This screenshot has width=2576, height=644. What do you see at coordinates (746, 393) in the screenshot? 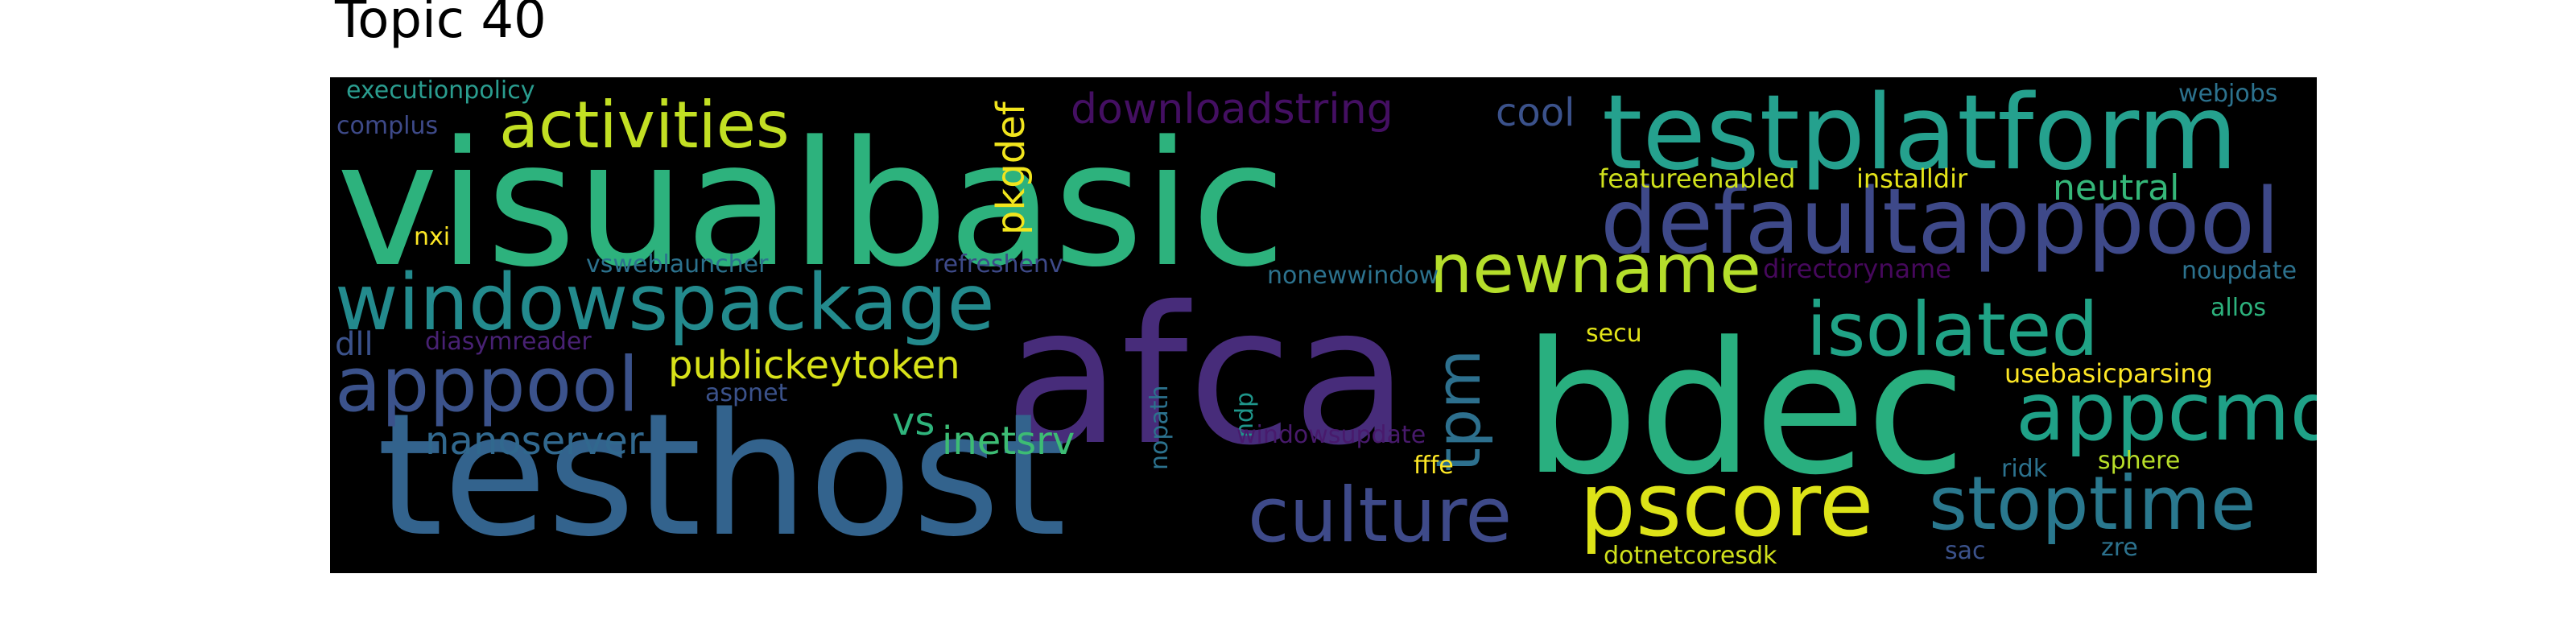
I see `word-aspnet: aspnet` at bounding box center [746, 393].